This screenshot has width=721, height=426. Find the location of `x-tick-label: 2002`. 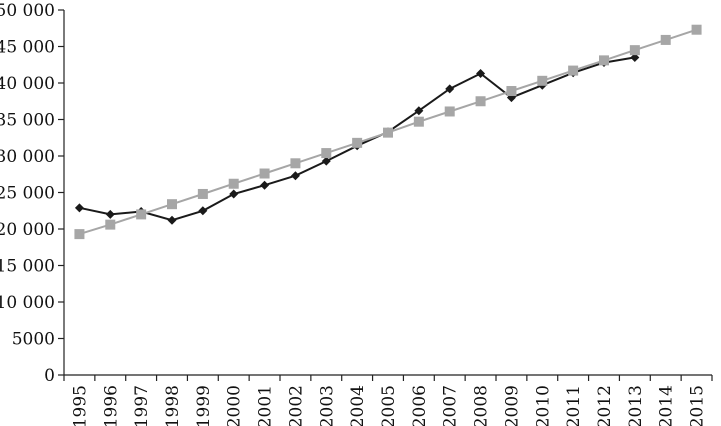

x-tick-label: 2002 is located at coordinates (296, 405).